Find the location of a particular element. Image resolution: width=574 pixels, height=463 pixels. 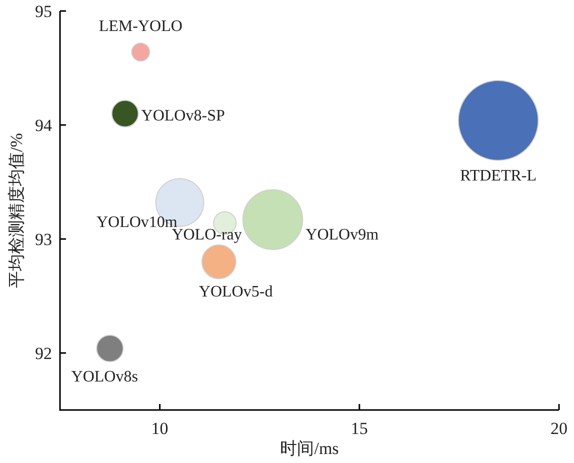

y-axis-title: 平均检测精度均值/% is located at coordinates (16, 210).